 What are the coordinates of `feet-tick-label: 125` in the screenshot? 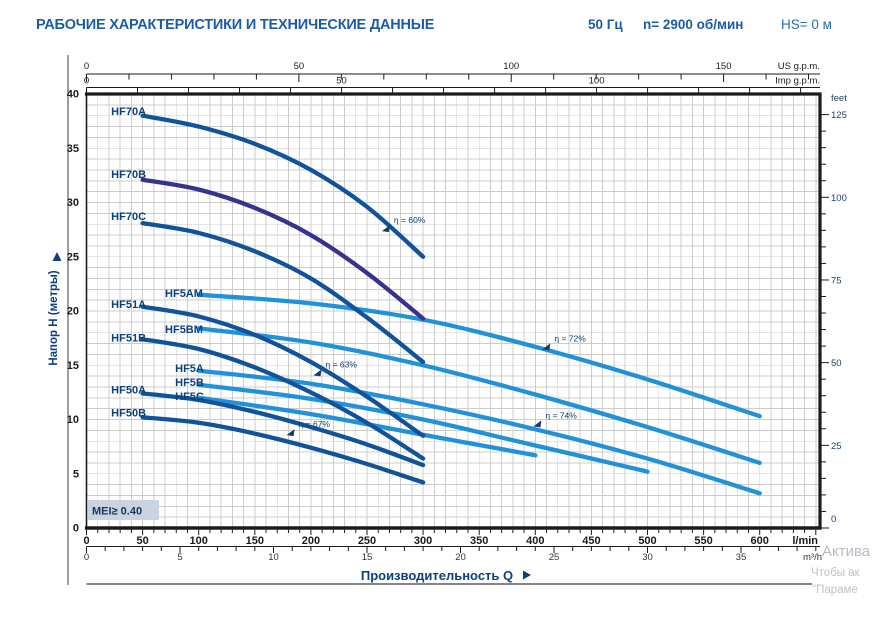 It's located at (839, 115).